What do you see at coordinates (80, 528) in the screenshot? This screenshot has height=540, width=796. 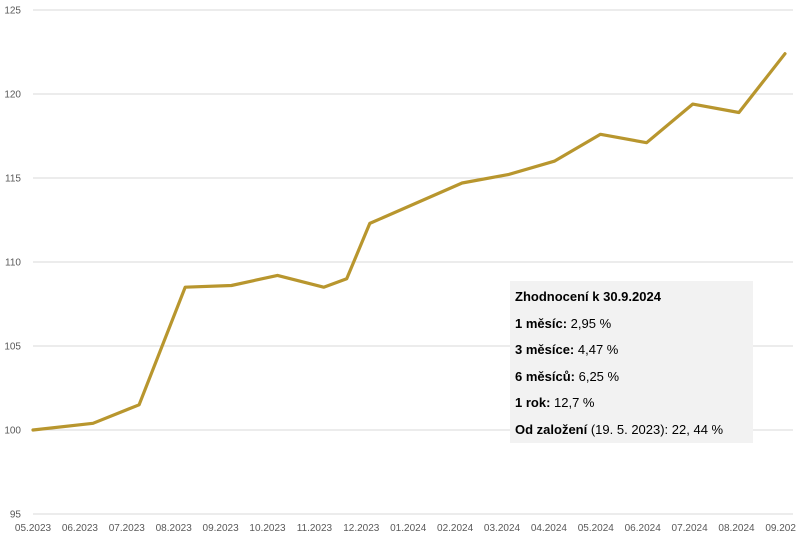 I see `x-tick-label: 06.2023` at bounding box center [80, 528].